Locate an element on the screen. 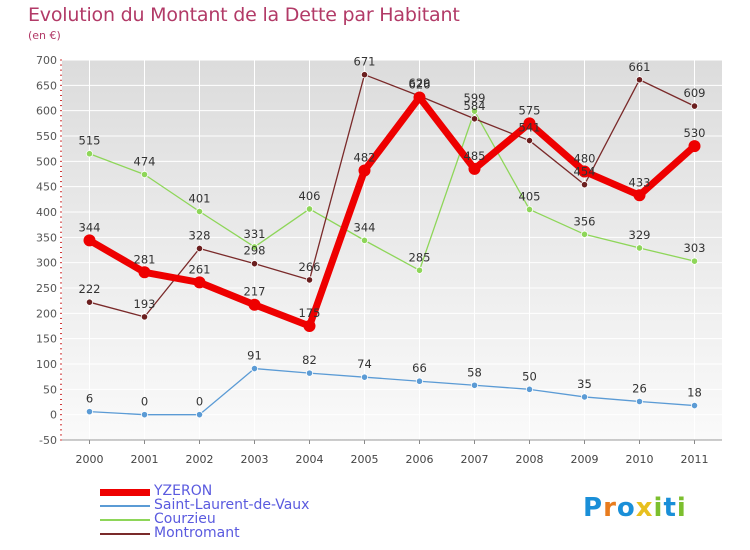  y-tick-label: 250 is located at coordinates (46, 288).